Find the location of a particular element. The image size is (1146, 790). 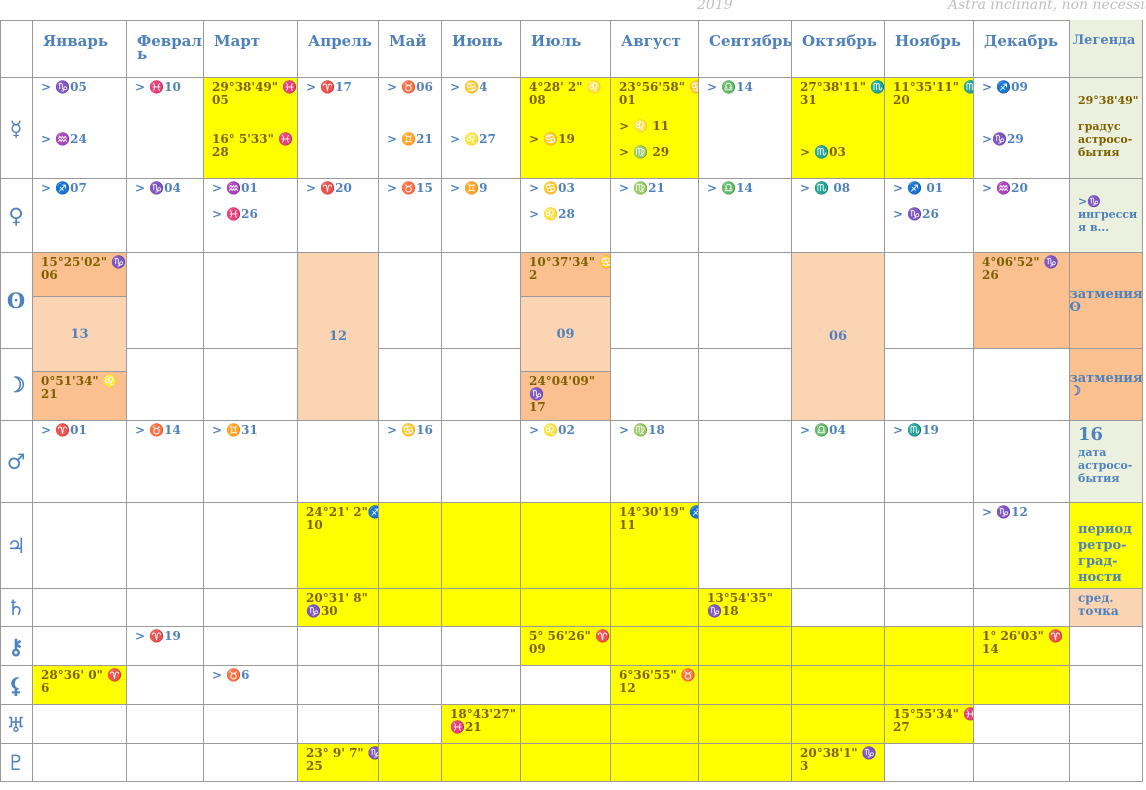

month-header-11-text: Ноябрь is located at coordinates (928, 41).